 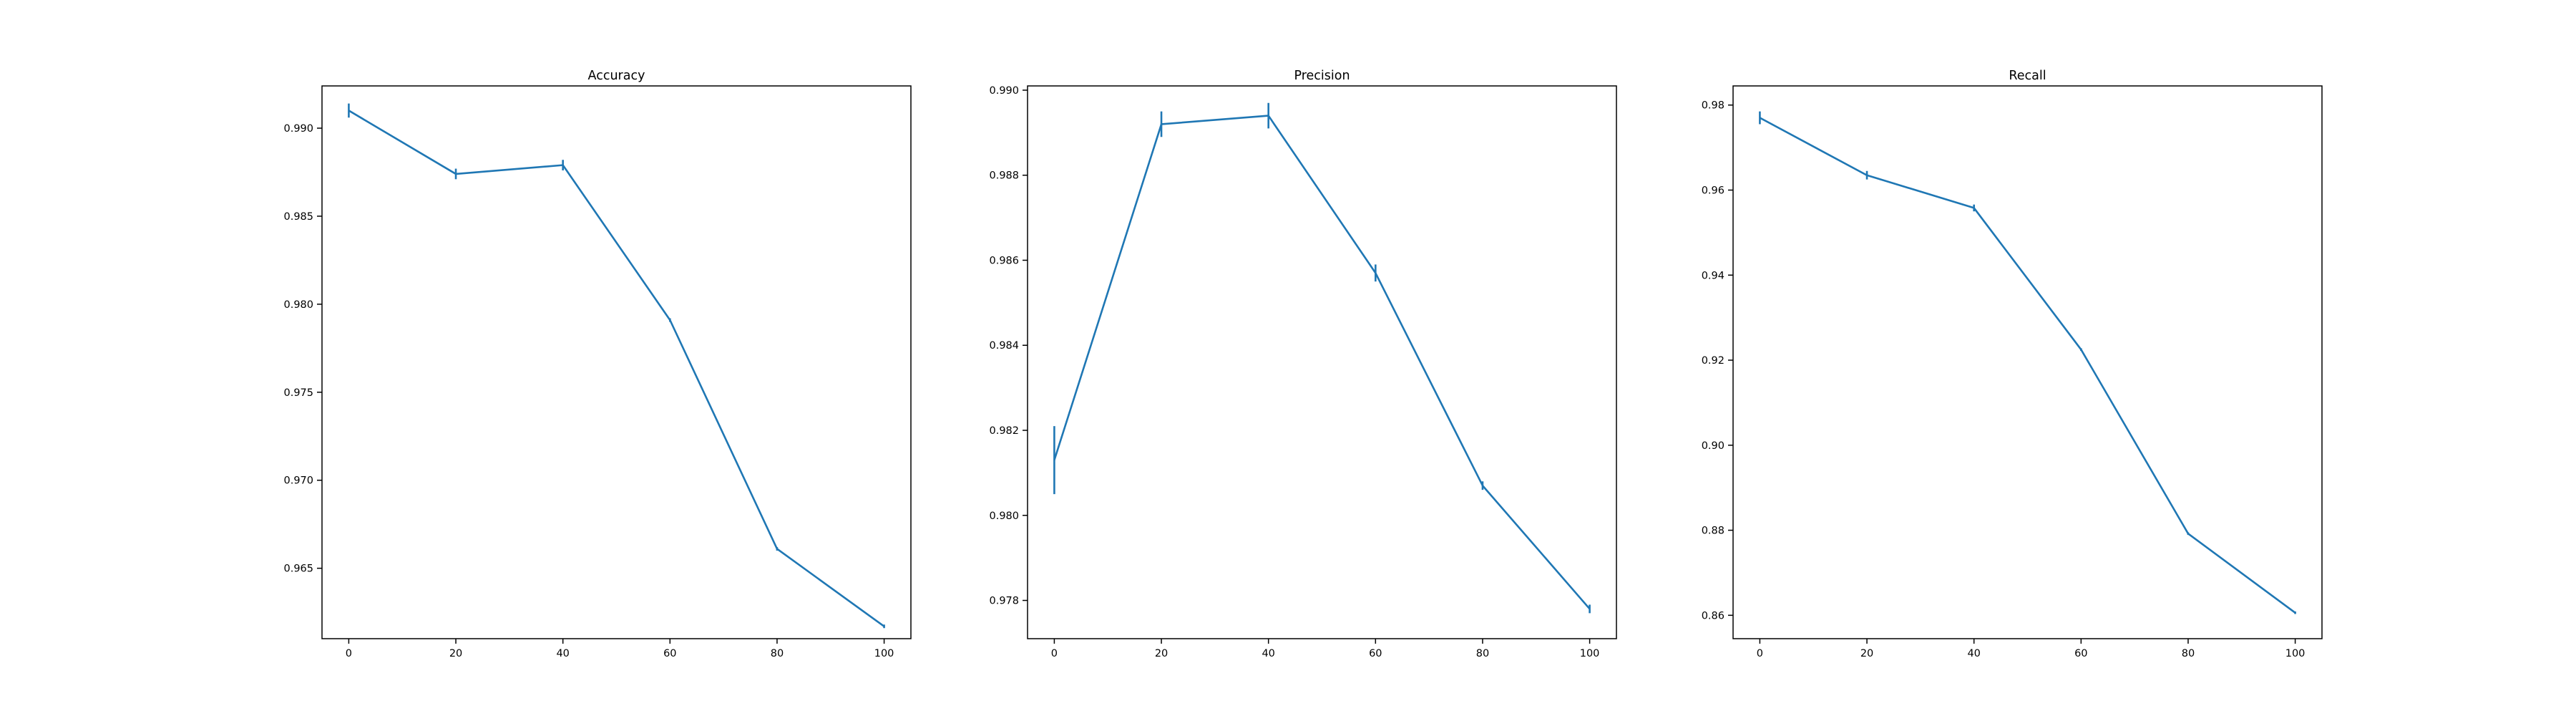 What do you see at coordinates (1713, 190) in the screenshot?
I see `recall-y-tick-label: 0.96` at bounding box center [1713, 190].